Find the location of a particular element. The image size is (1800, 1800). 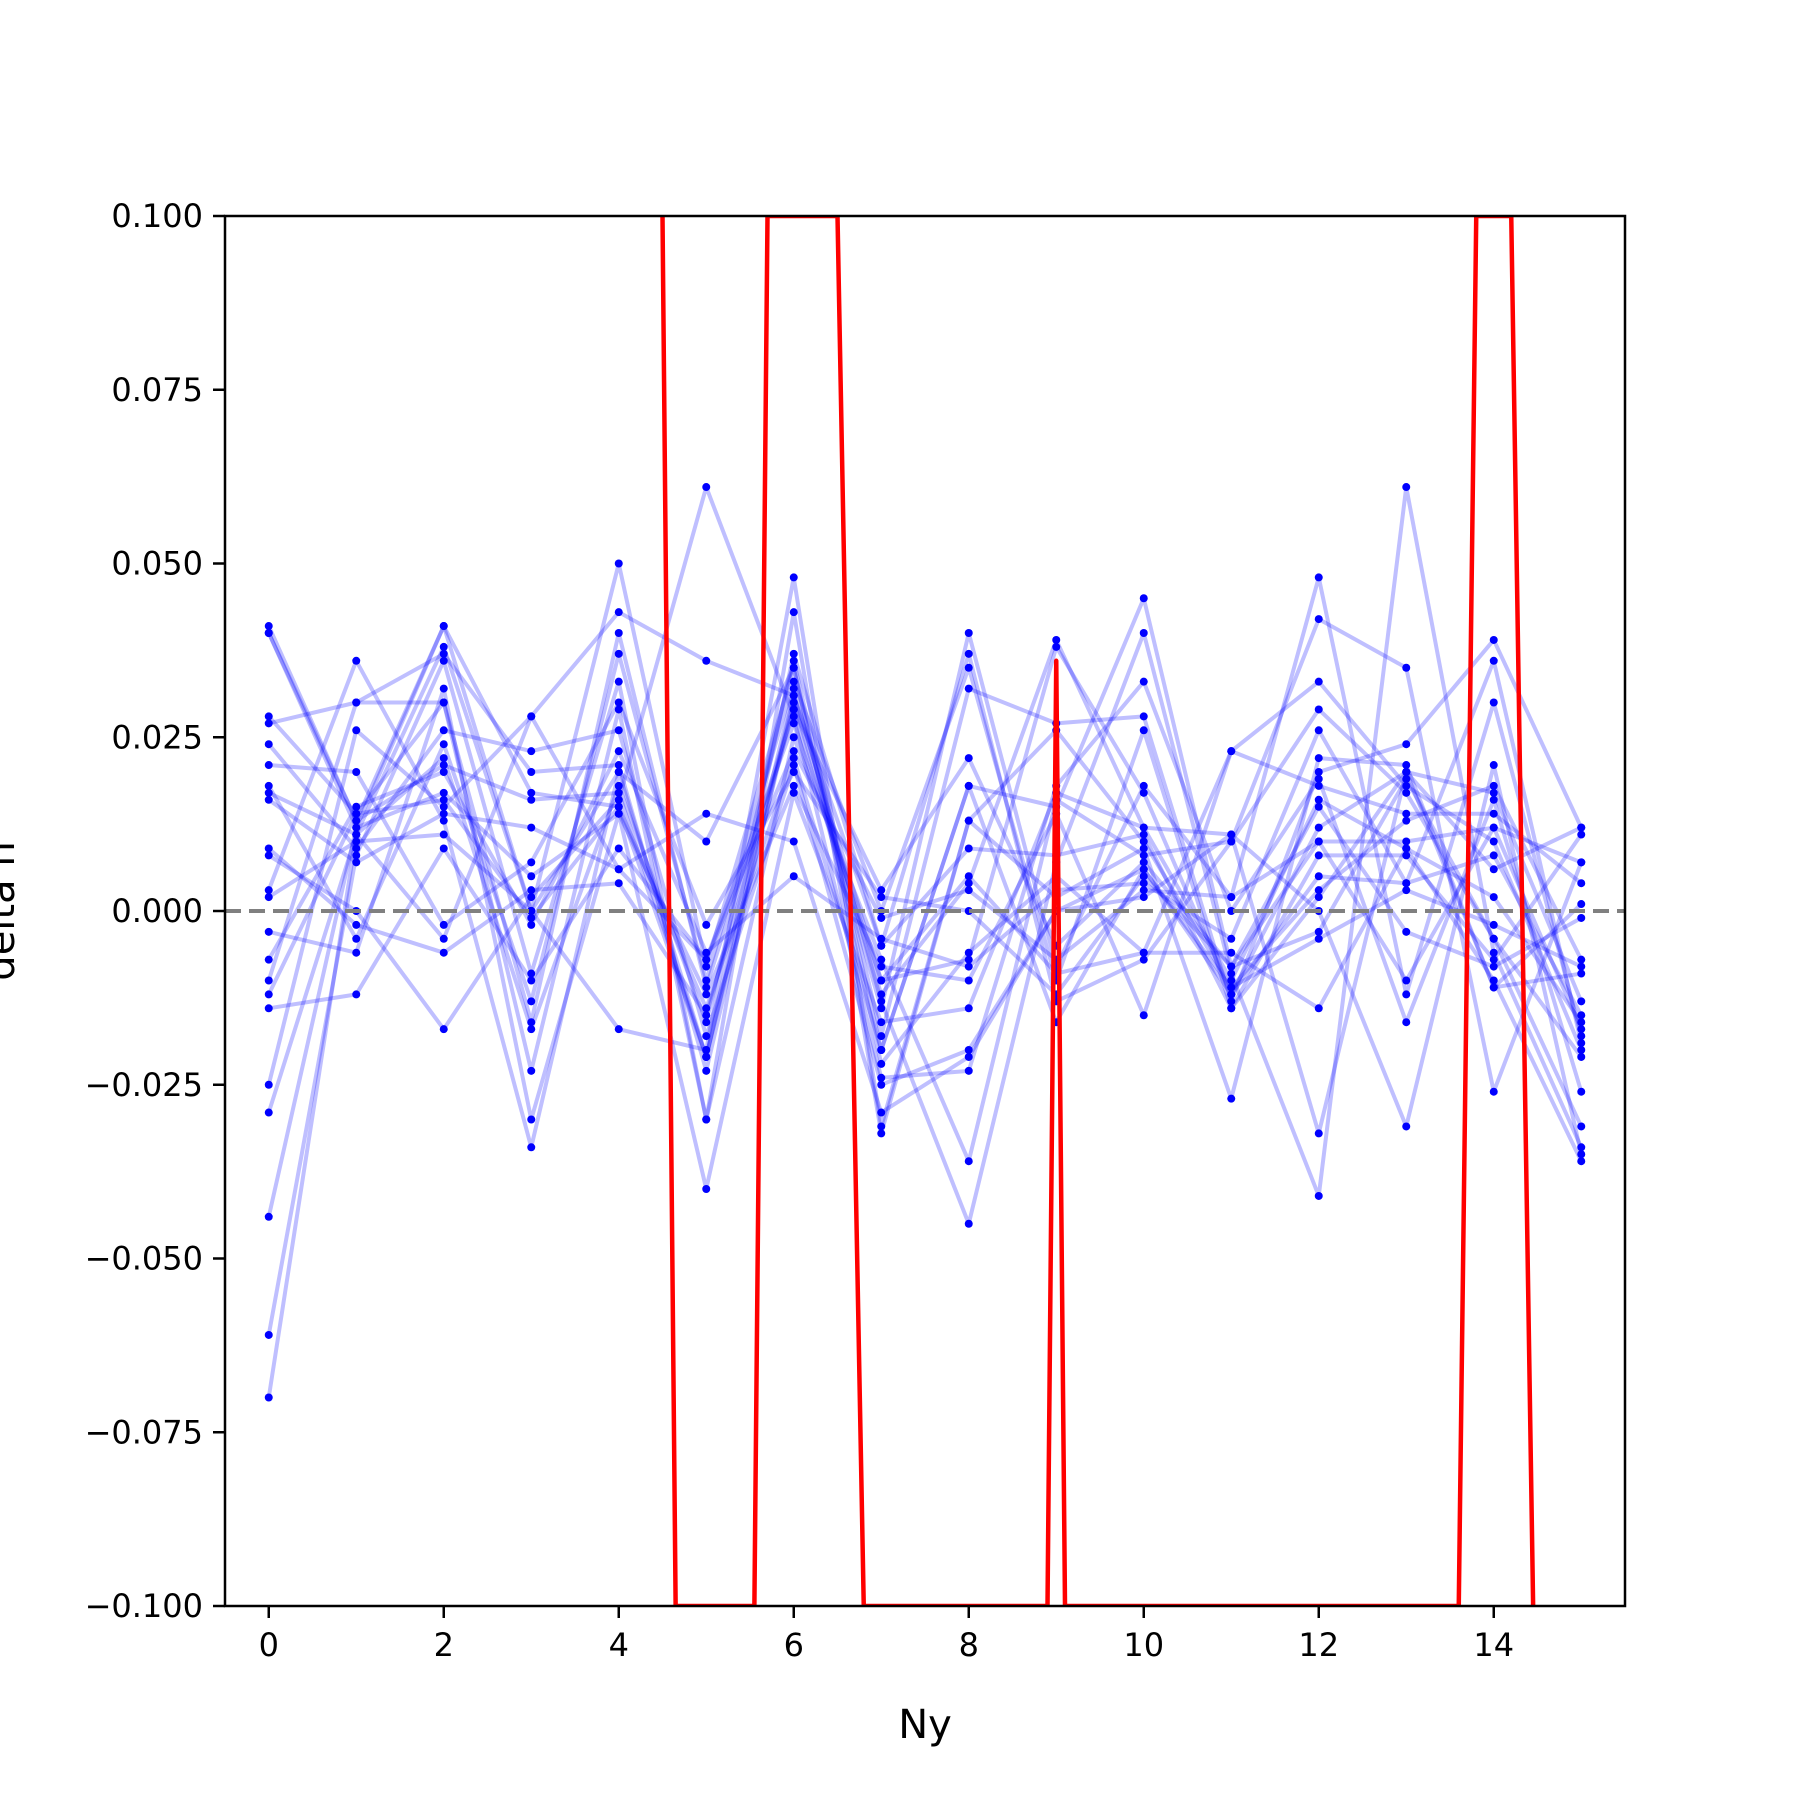

y-tick-label-5: −0.025 is located at coordinates (144, 1085).